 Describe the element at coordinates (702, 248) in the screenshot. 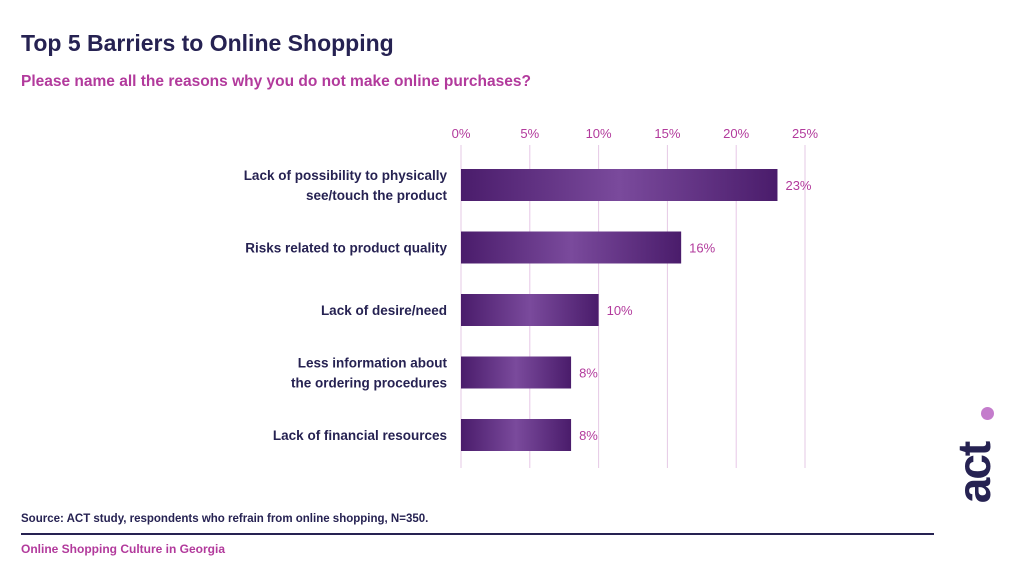

I see `data-label: 16%` at that location.